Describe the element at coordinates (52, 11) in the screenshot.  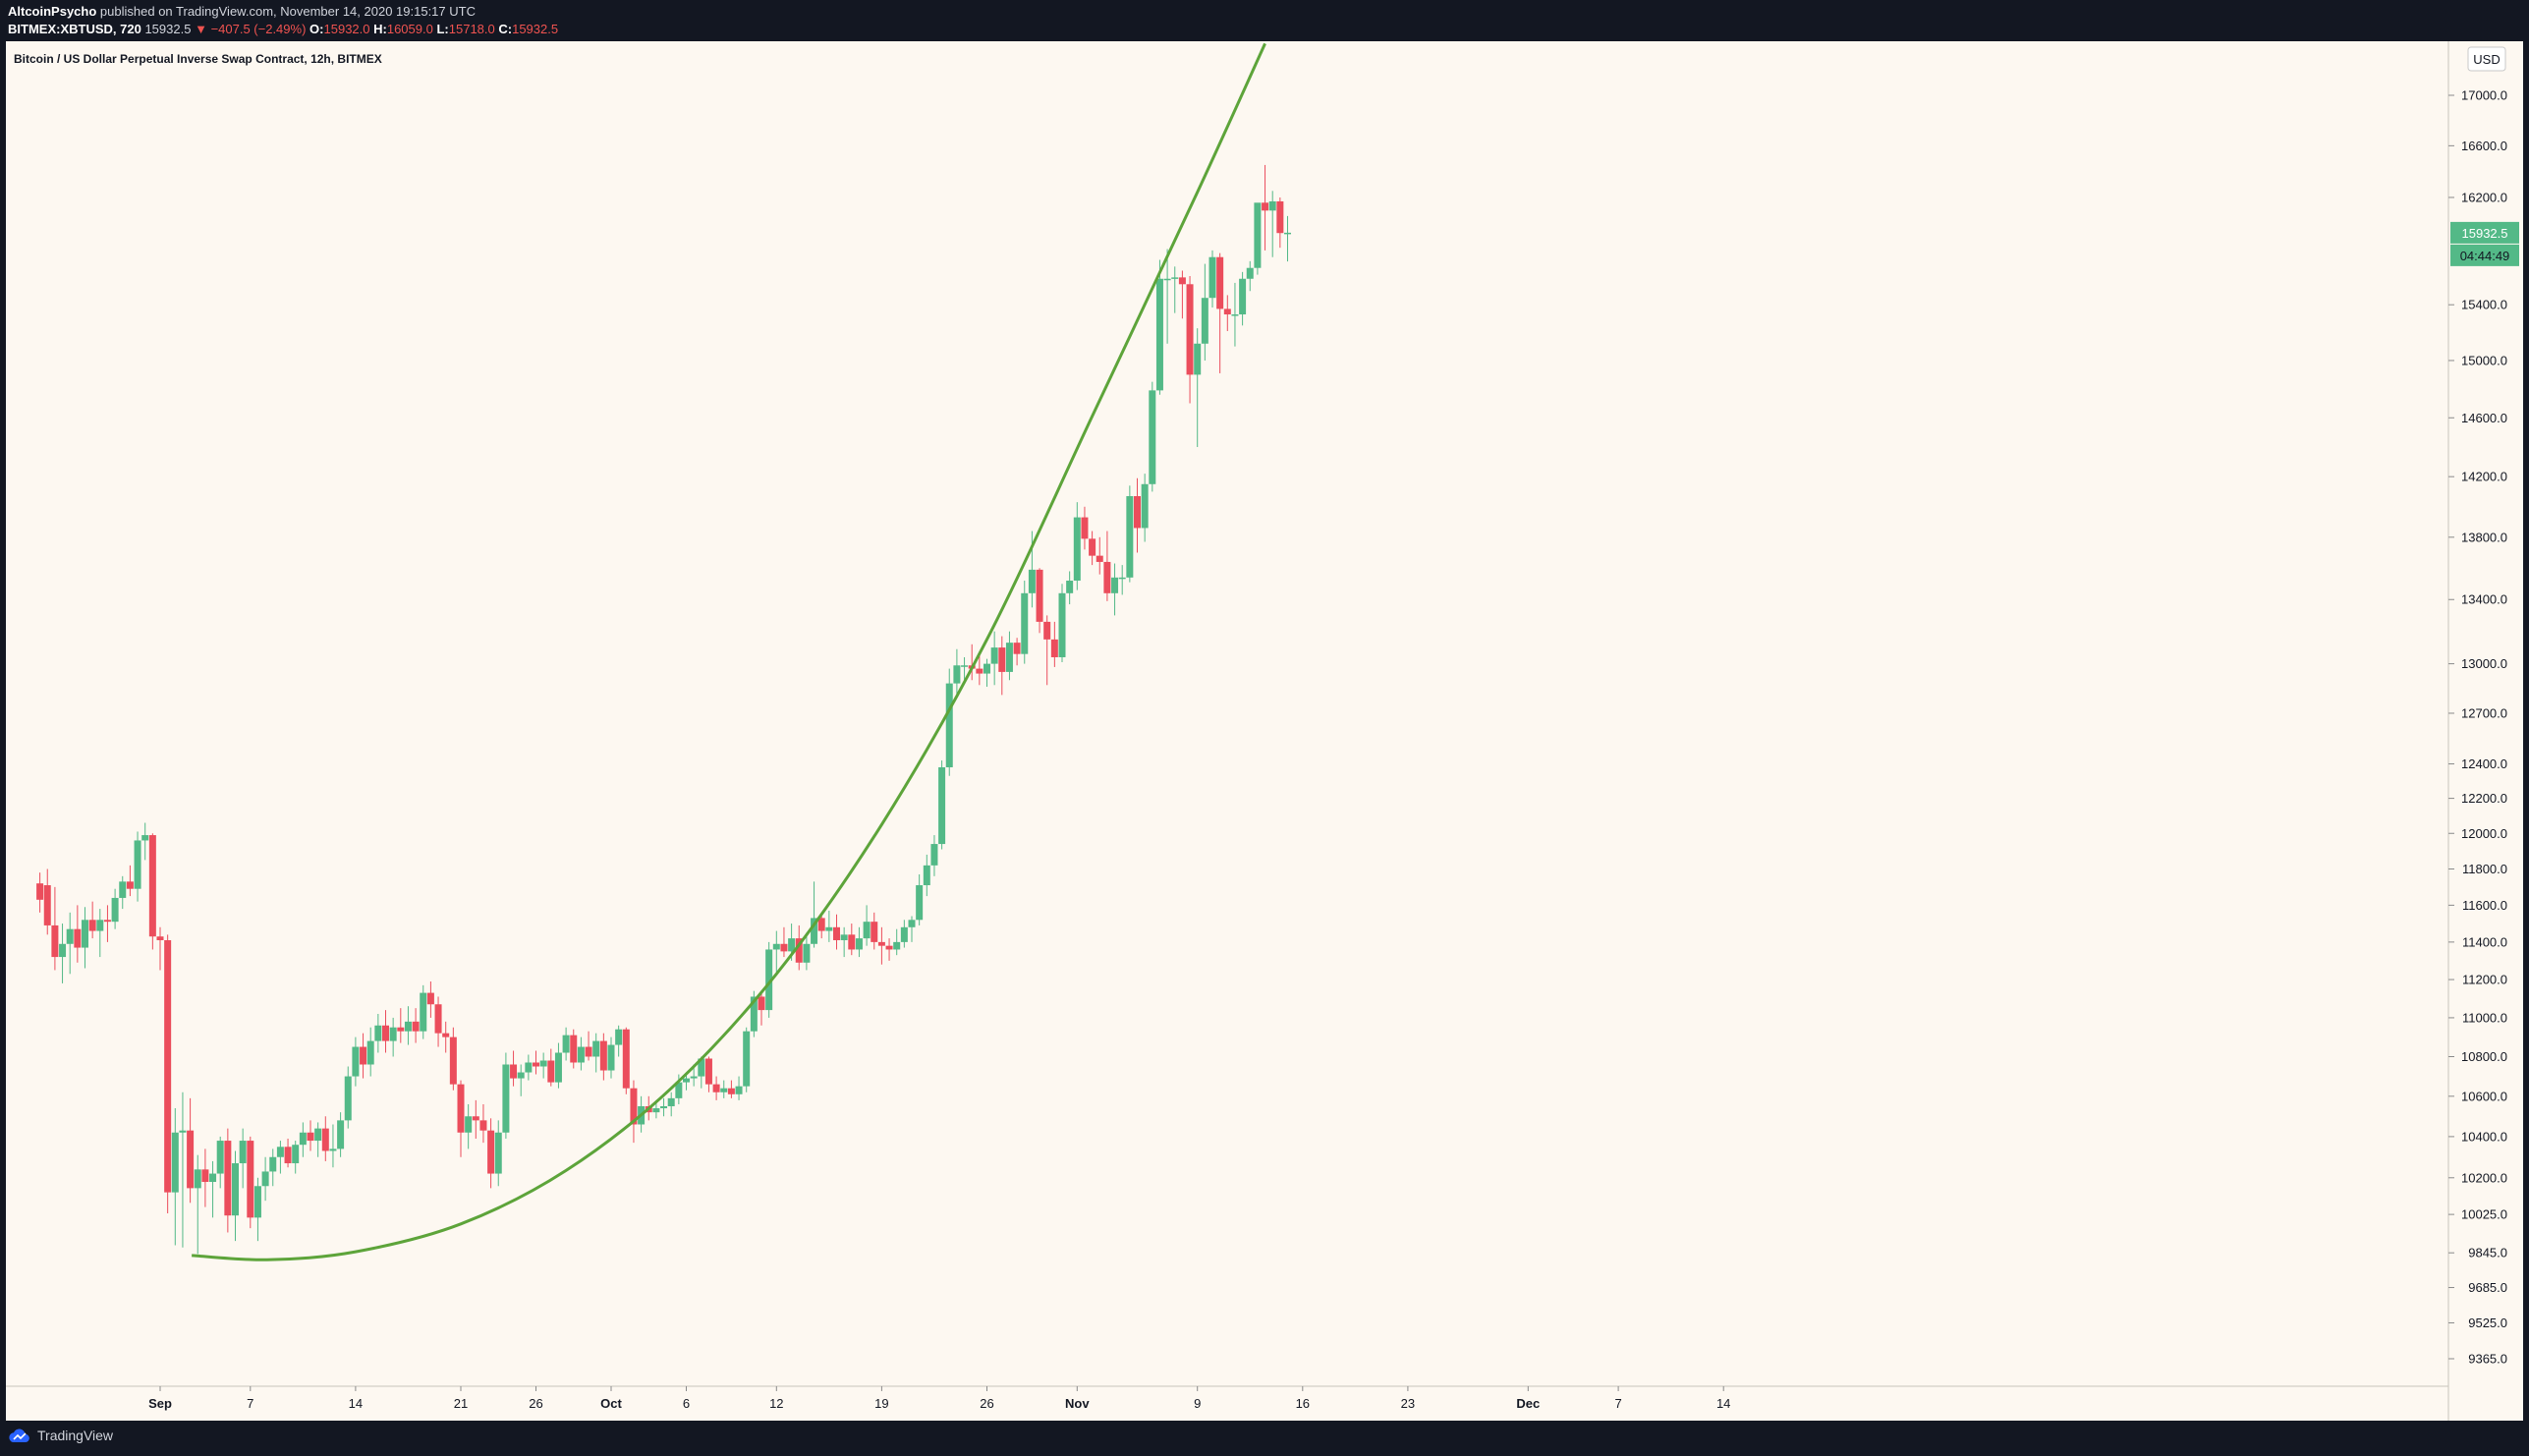
I see `author-name: AltcoinPsycho` at that location.